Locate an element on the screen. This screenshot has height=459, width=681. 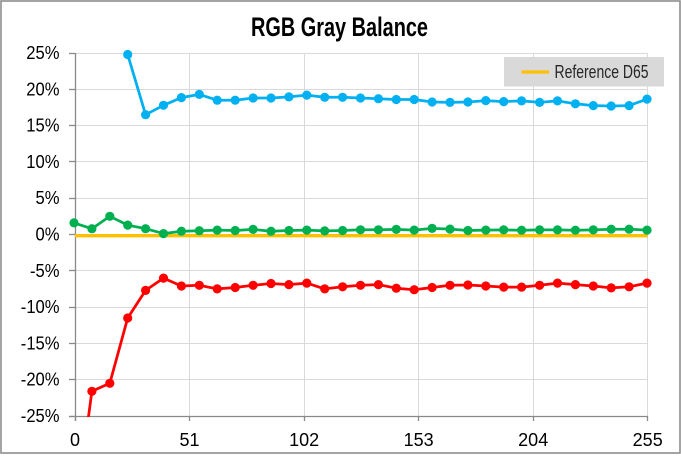
svg-text: RGB Gray Balance is located at coordinates (339, 27).